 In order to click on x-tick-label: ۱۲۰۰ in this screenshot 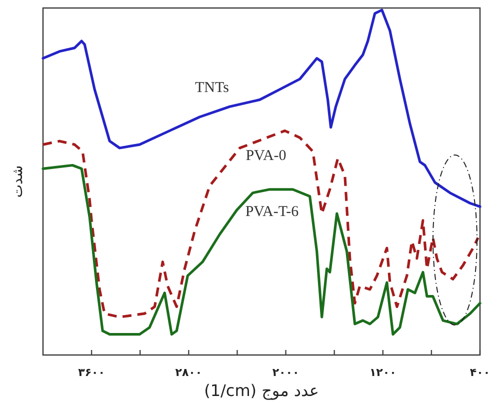, I will do `click(382, 372)`.